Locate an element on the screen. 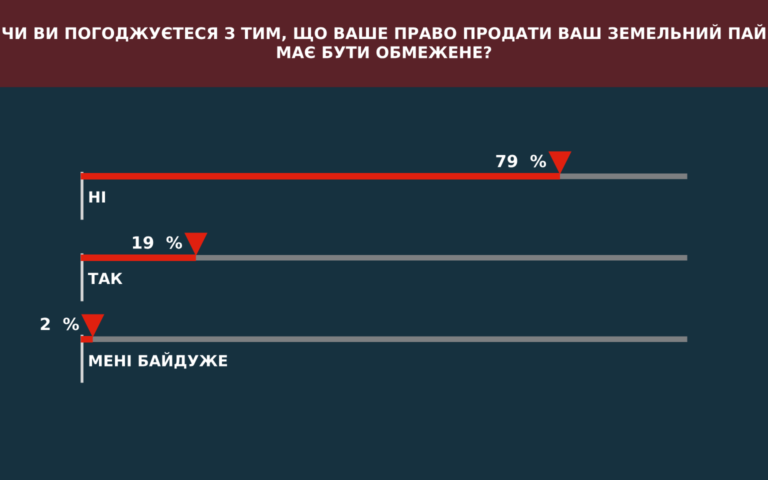 The height and width of the screenshot is (480, 768). y-tick-label: ТАК is located at coordinates (105, 278).